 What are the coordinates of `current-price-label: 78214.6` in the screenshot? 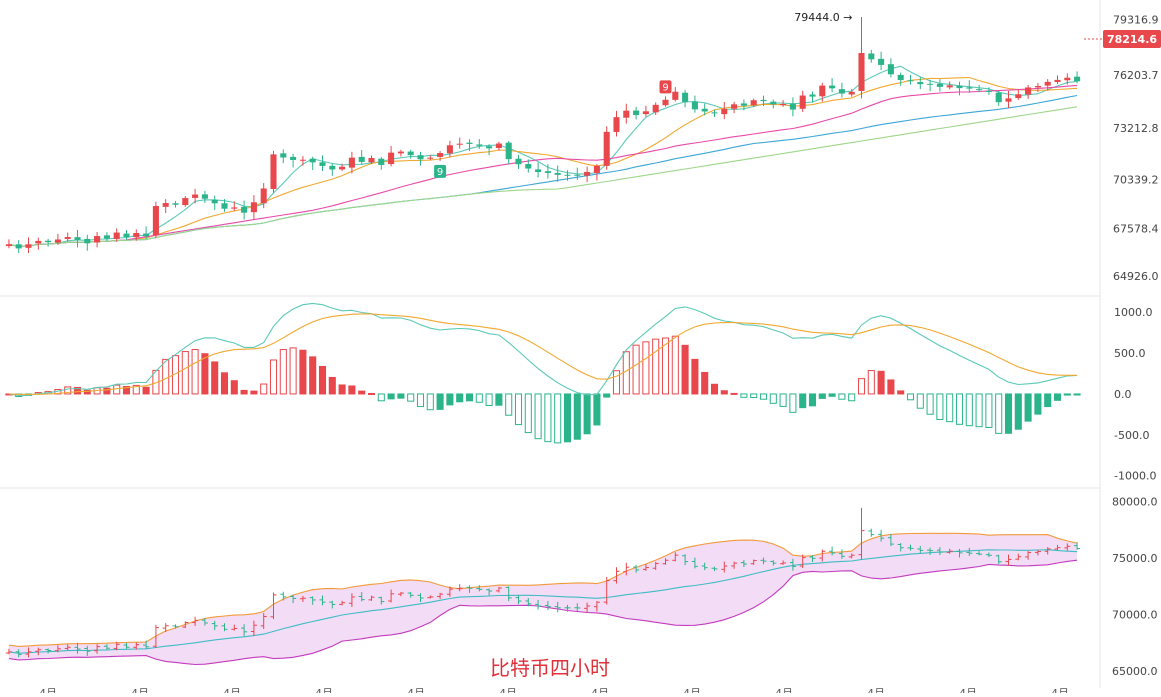 It's located at (1132, 39).